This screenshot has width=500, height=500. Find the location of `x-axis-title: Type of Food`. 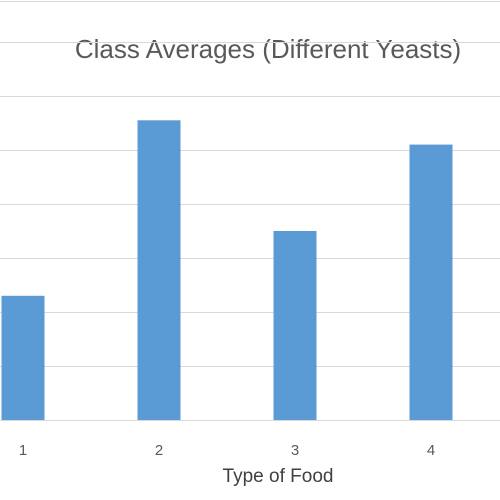

x-axis-title: Type of Food is located at coordinates (278, 476).